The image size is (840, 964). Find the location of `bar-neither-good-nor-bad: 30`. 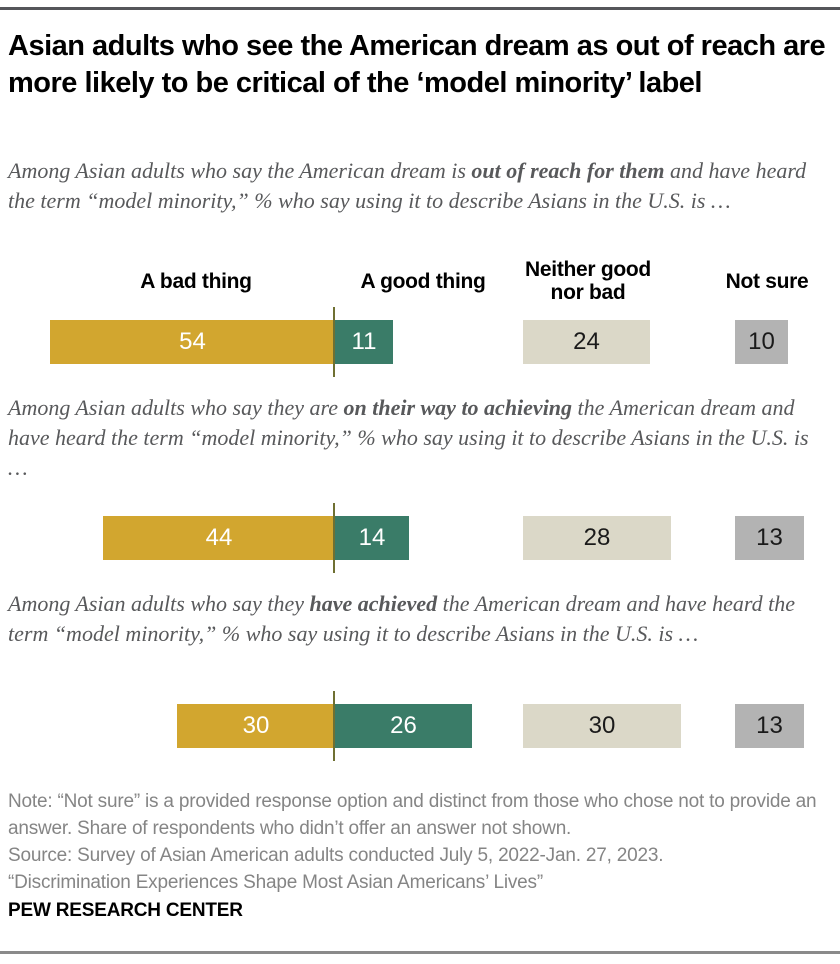

bar-neither-good-nor-bad: 30 is located at coordinates (602, 726).